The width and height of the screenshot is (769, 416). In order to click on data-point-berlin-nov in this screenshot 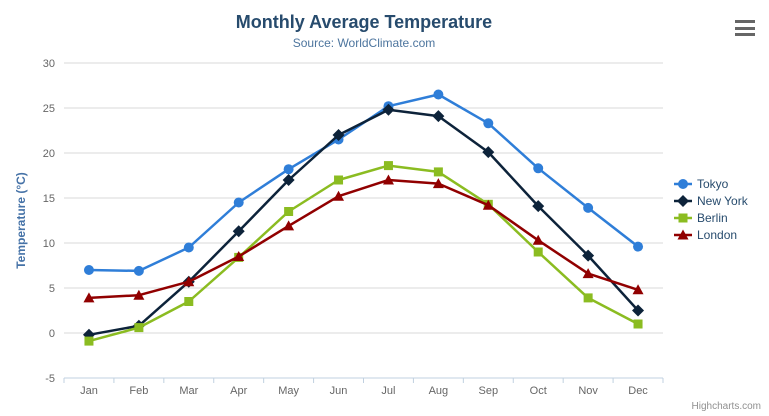, I will do `click(588, 298)`.